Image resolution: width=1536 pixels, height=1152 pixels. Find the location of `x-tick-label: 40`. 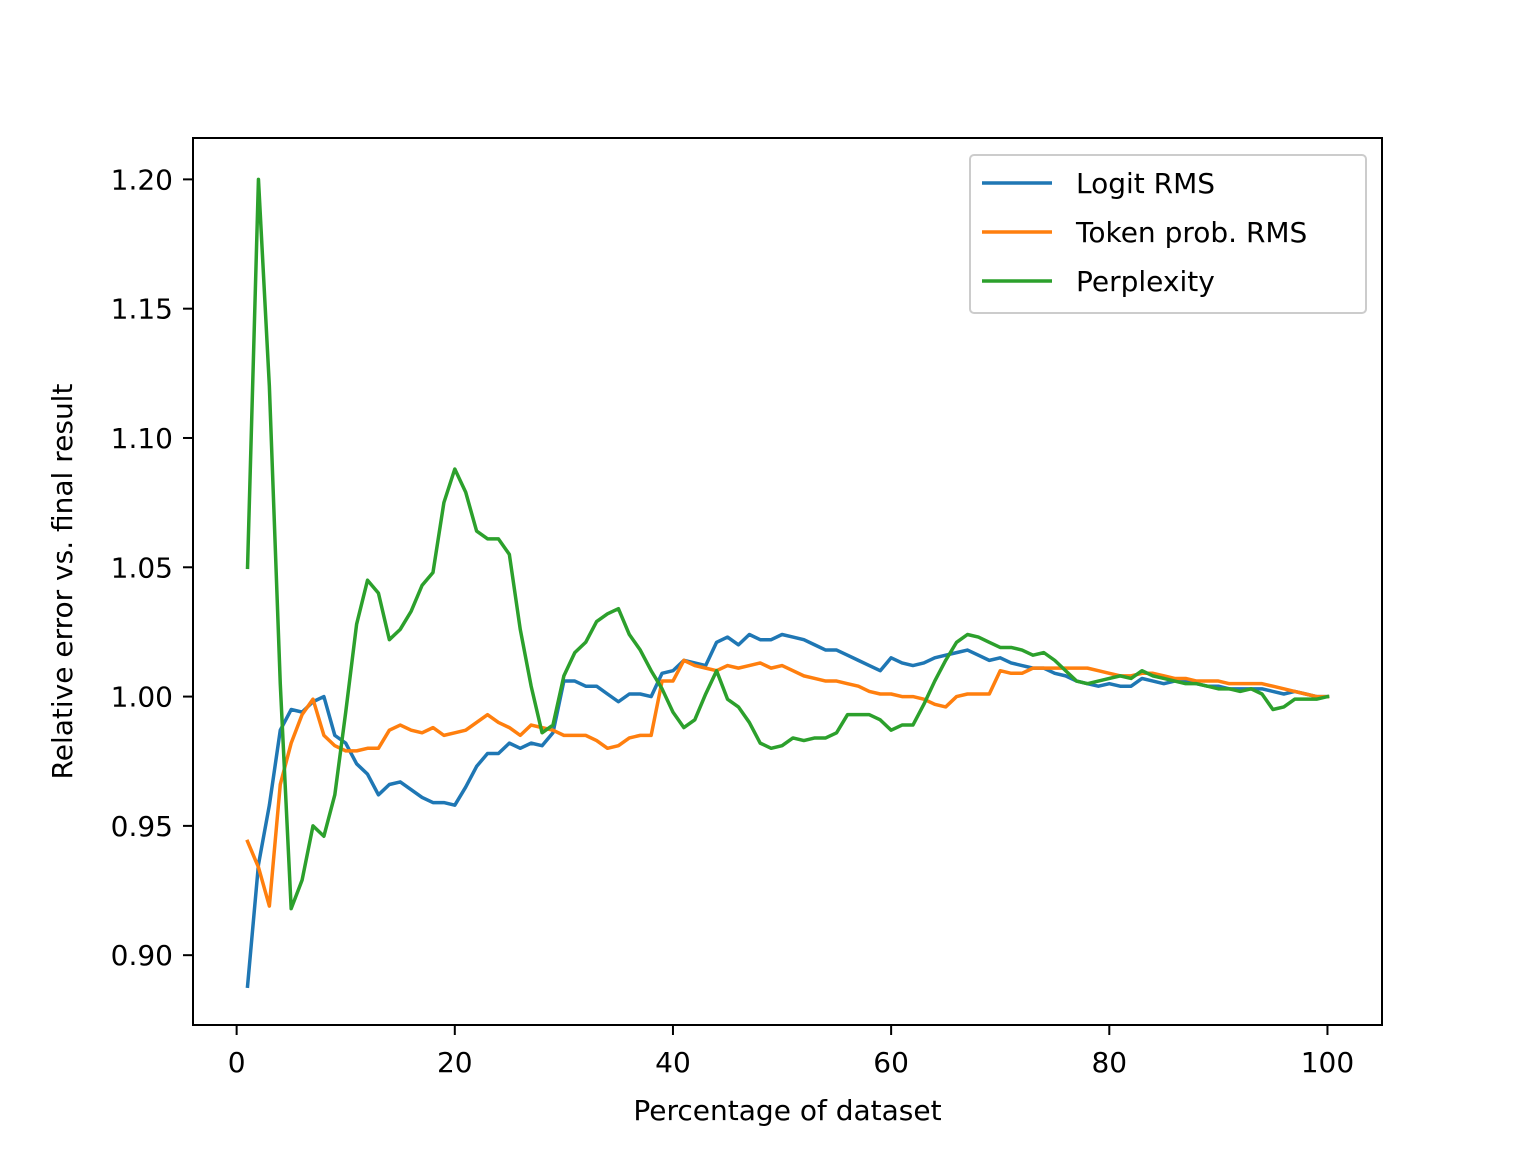

x-tick-label: 40 is located at coordinates (673, 1062).